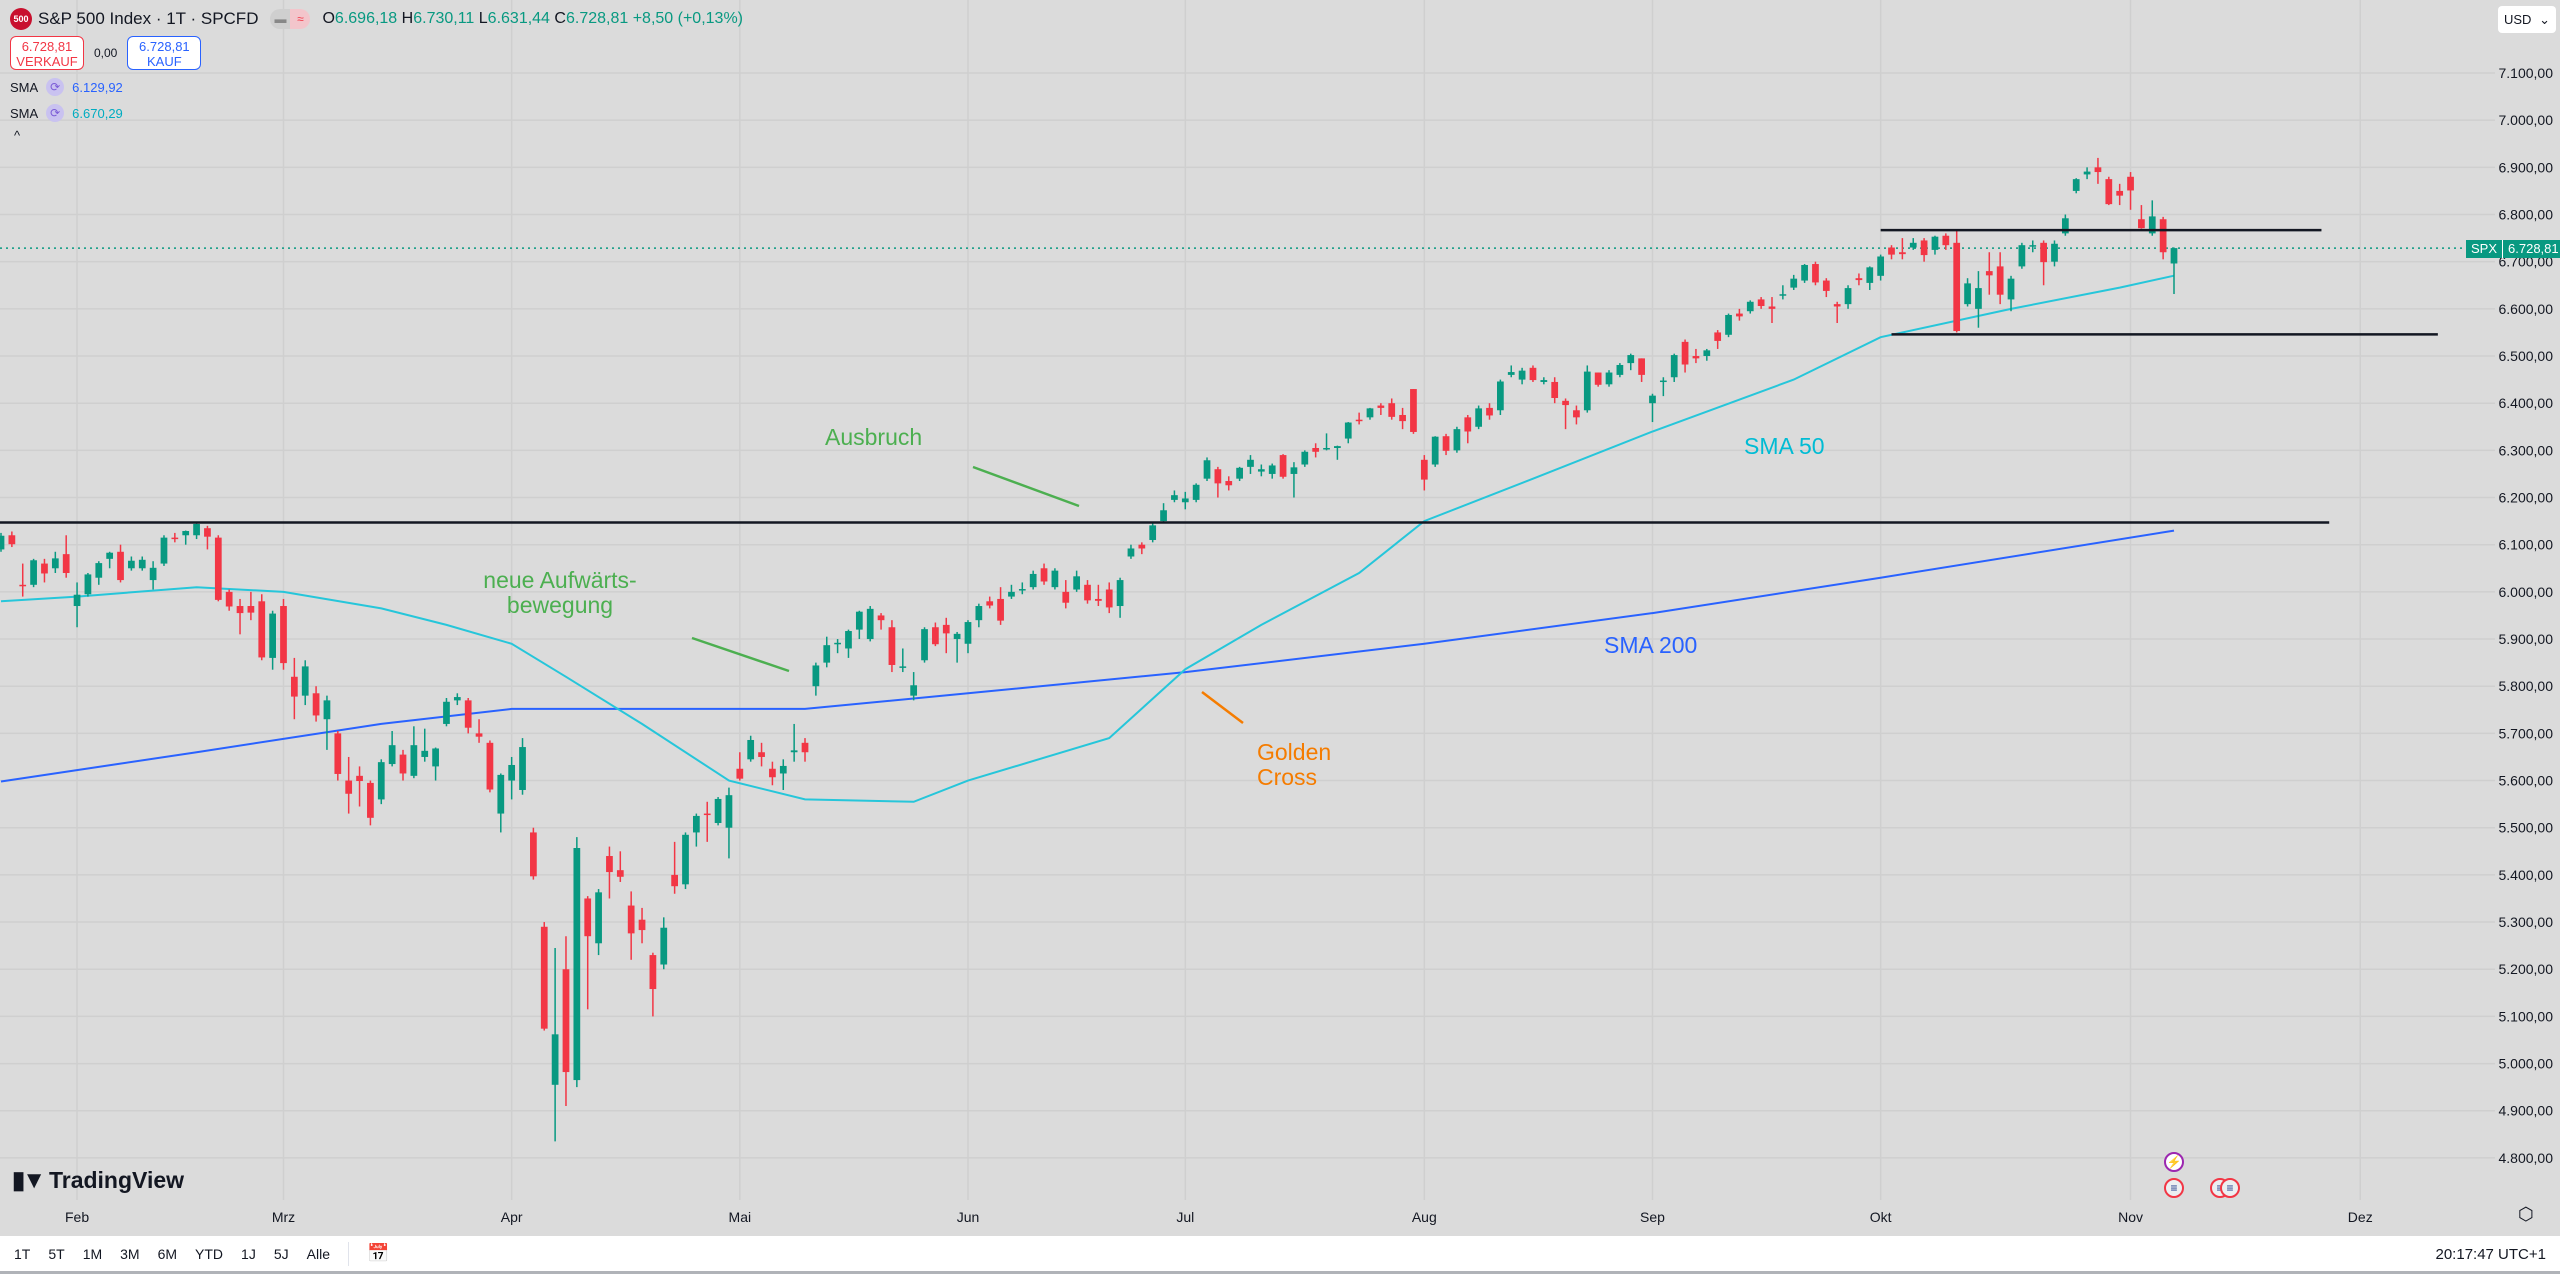 This screenshot has height=1274, width=2560. I want to click on annotation-breakout: Ausbruch, so click(874, 437).